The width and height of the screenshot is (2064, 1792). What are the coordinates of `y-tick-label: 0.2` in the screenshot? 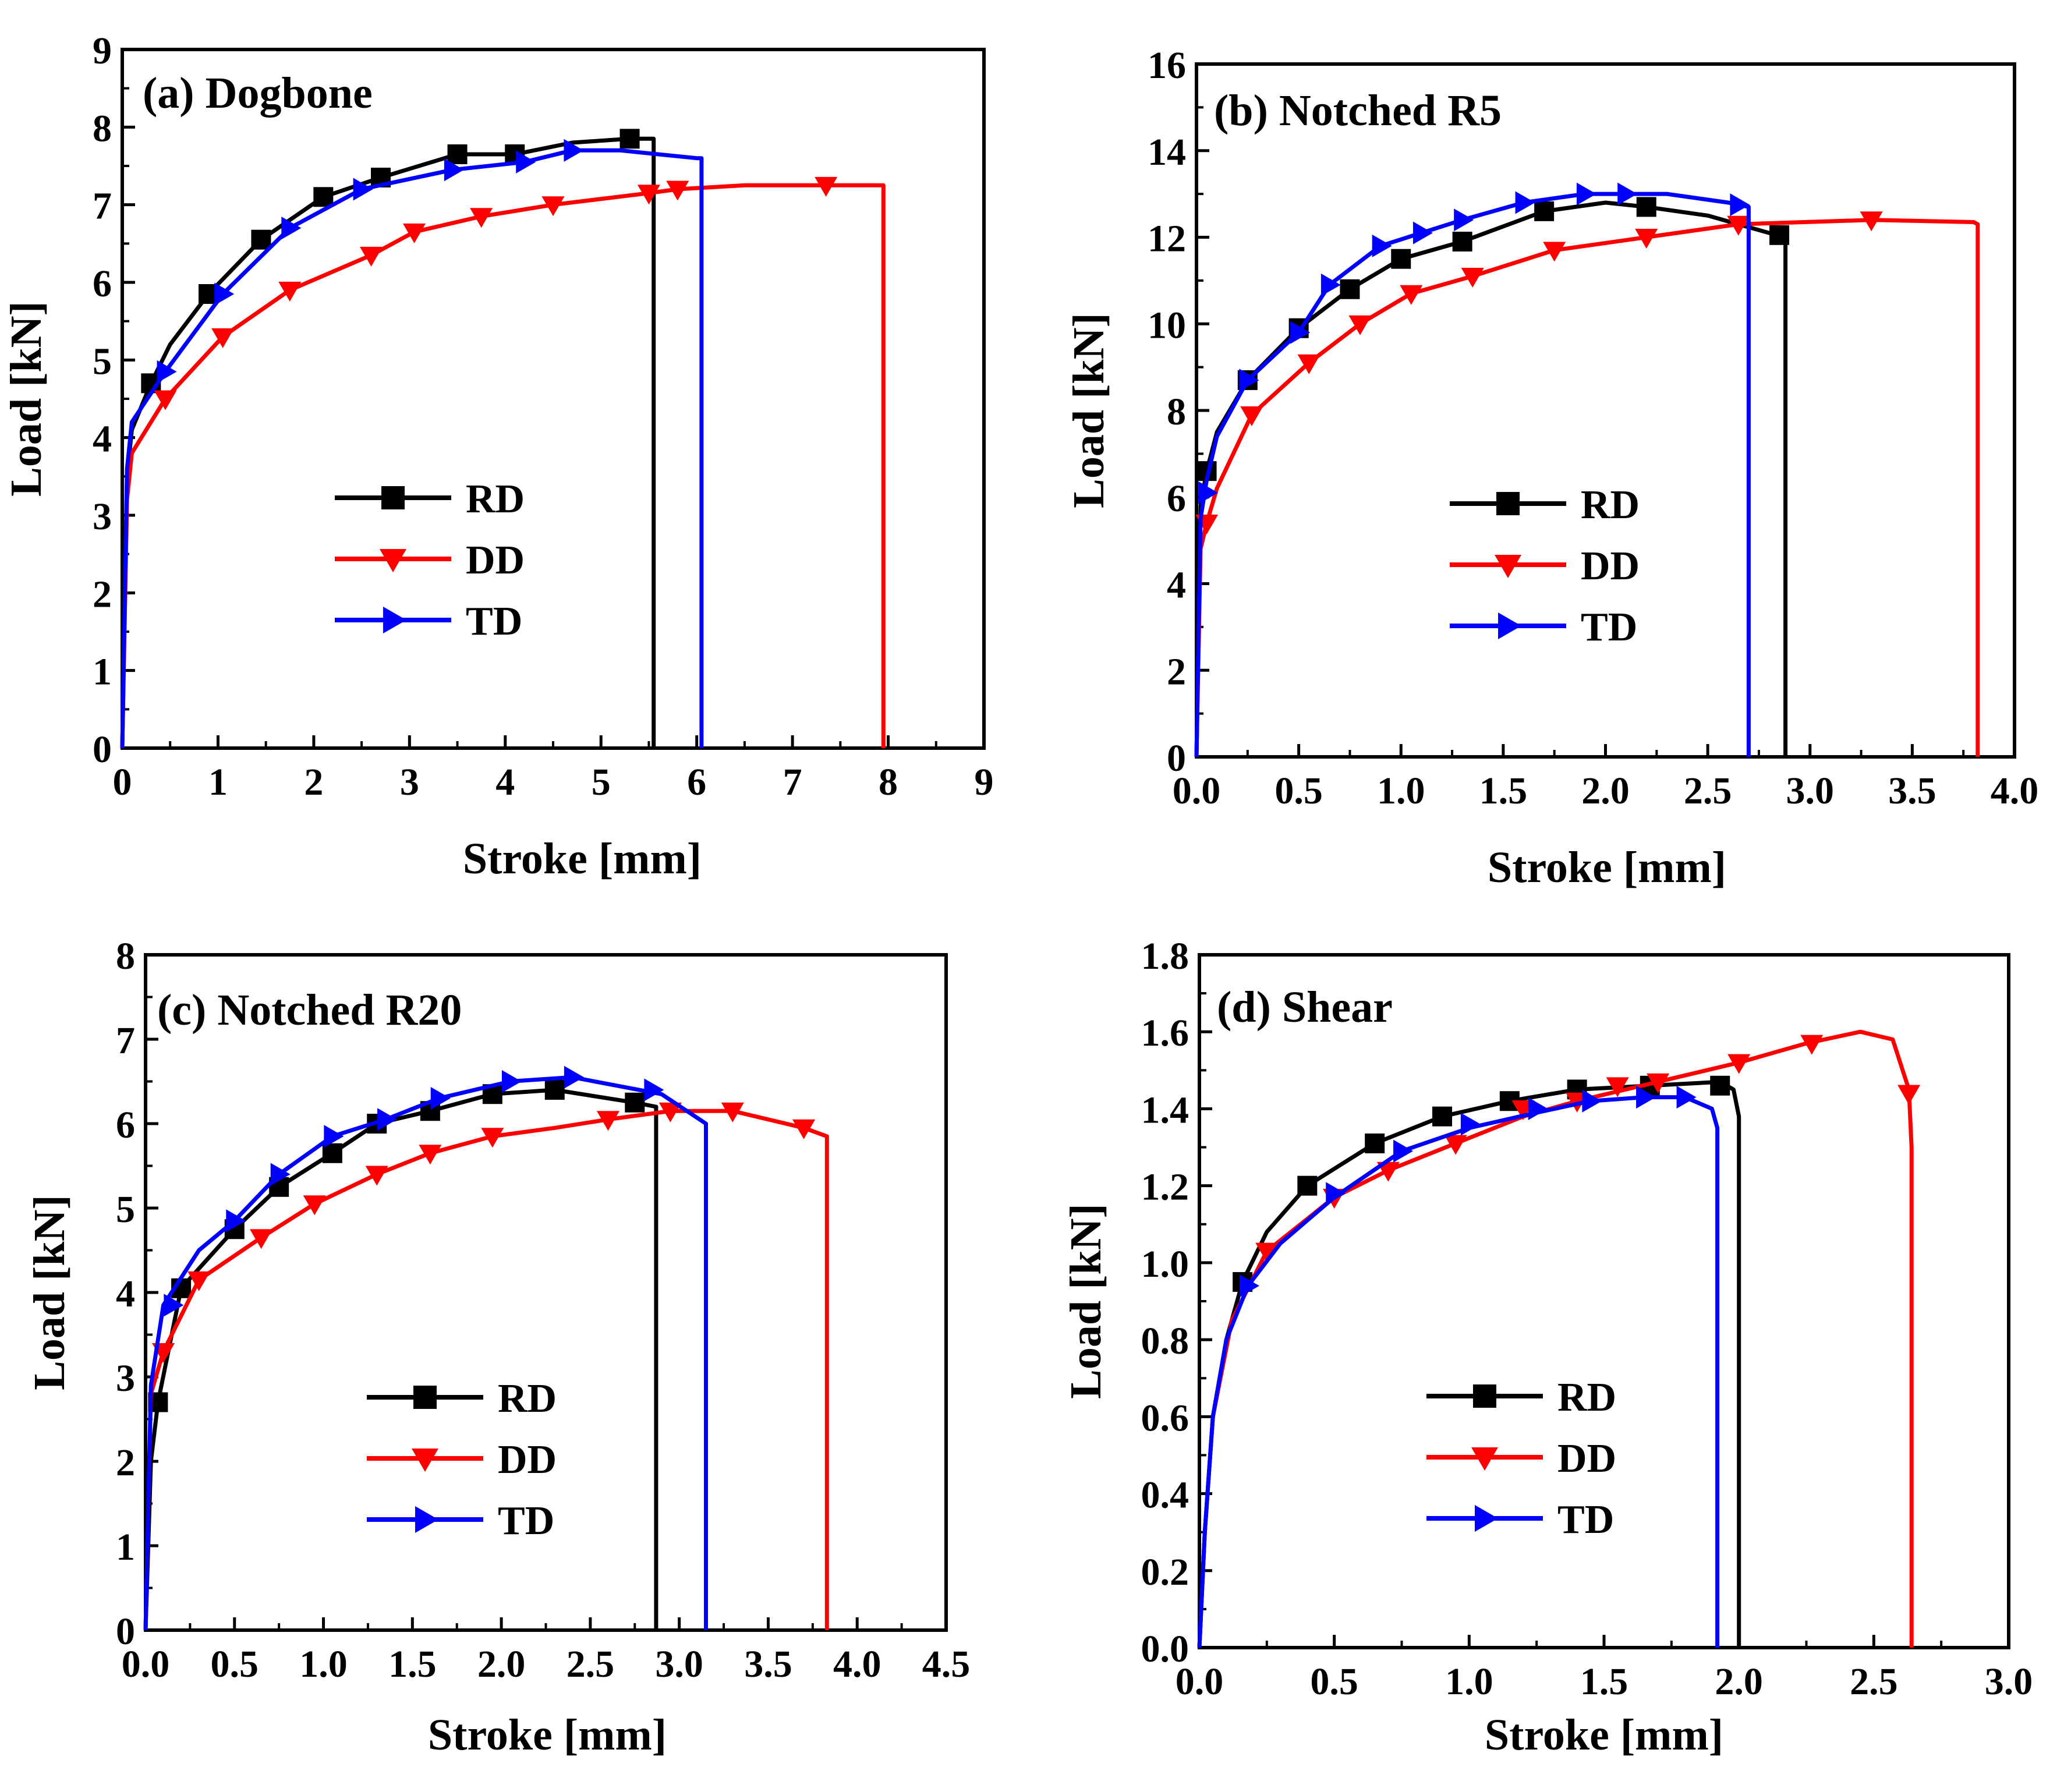 It's located at (1165, 1572).